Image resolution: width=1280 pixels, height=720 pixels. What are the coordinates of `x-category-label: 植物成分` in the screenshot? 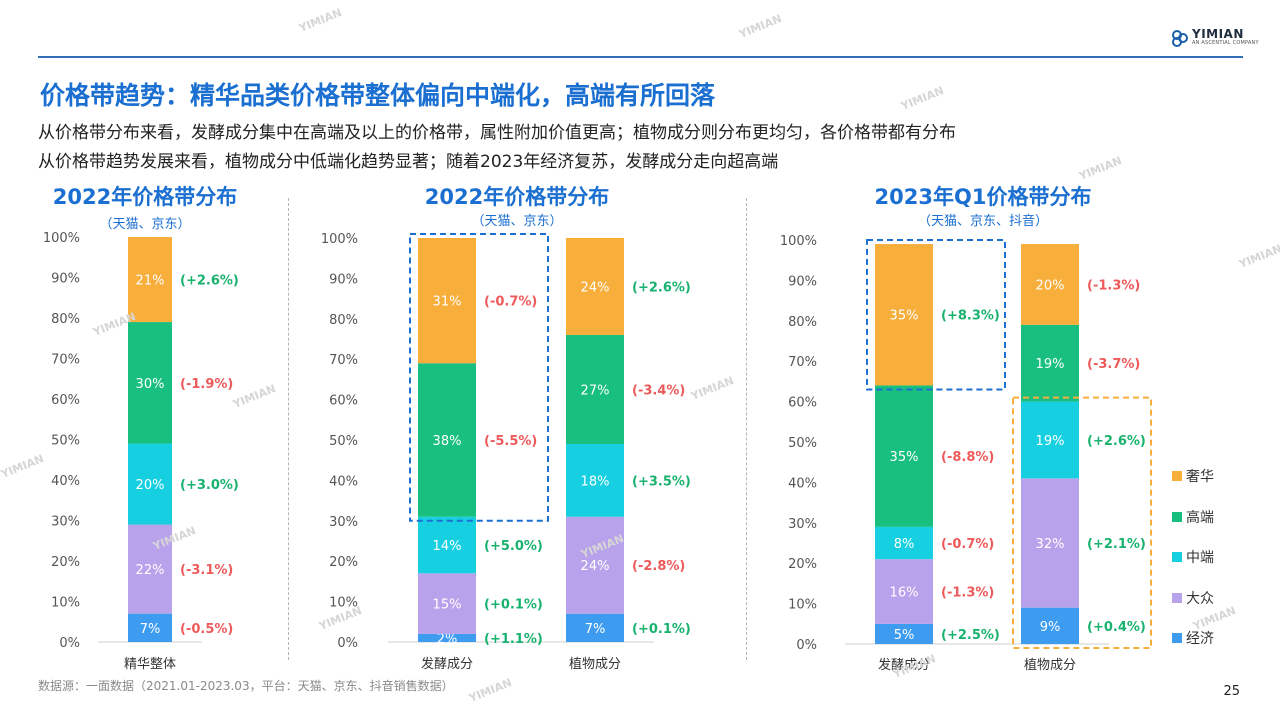 It's located at (1050, 665).